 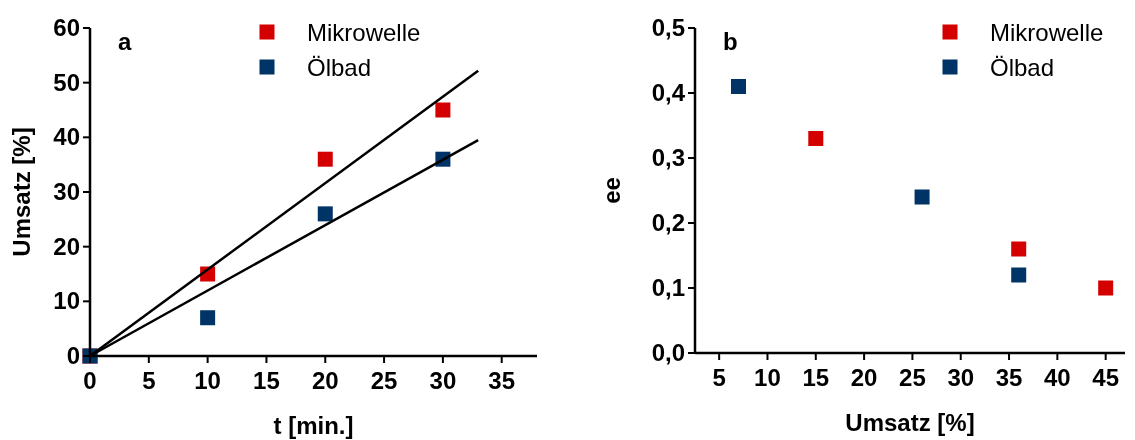 I want to click on y-tick-label: 0,1, so click(x=668, y=287).